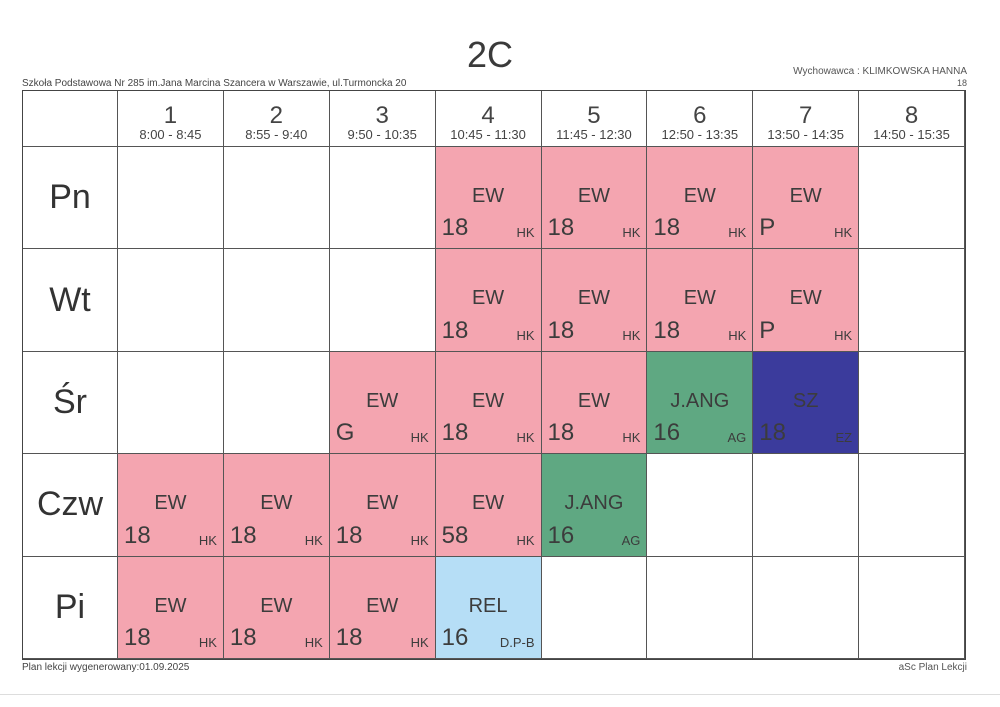 This screenshot has width=1000, height=707. Describe the element at coordinates (961, 83) in the screenshot. I see `room-number: 18` at that location.